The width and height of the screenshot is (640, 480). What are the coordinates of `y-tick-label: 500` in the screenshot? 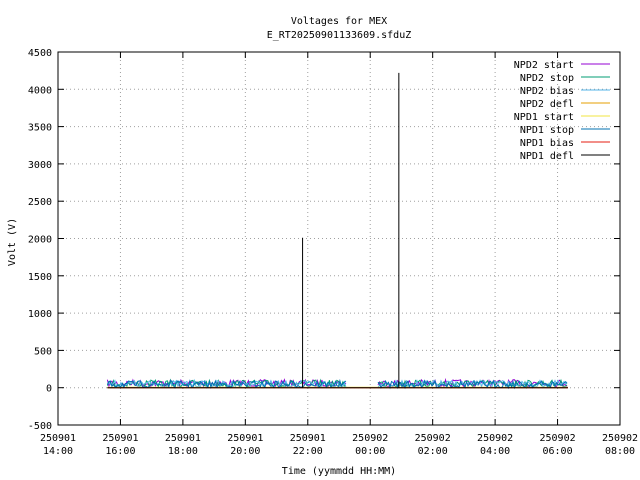 It's located at (43, 351).